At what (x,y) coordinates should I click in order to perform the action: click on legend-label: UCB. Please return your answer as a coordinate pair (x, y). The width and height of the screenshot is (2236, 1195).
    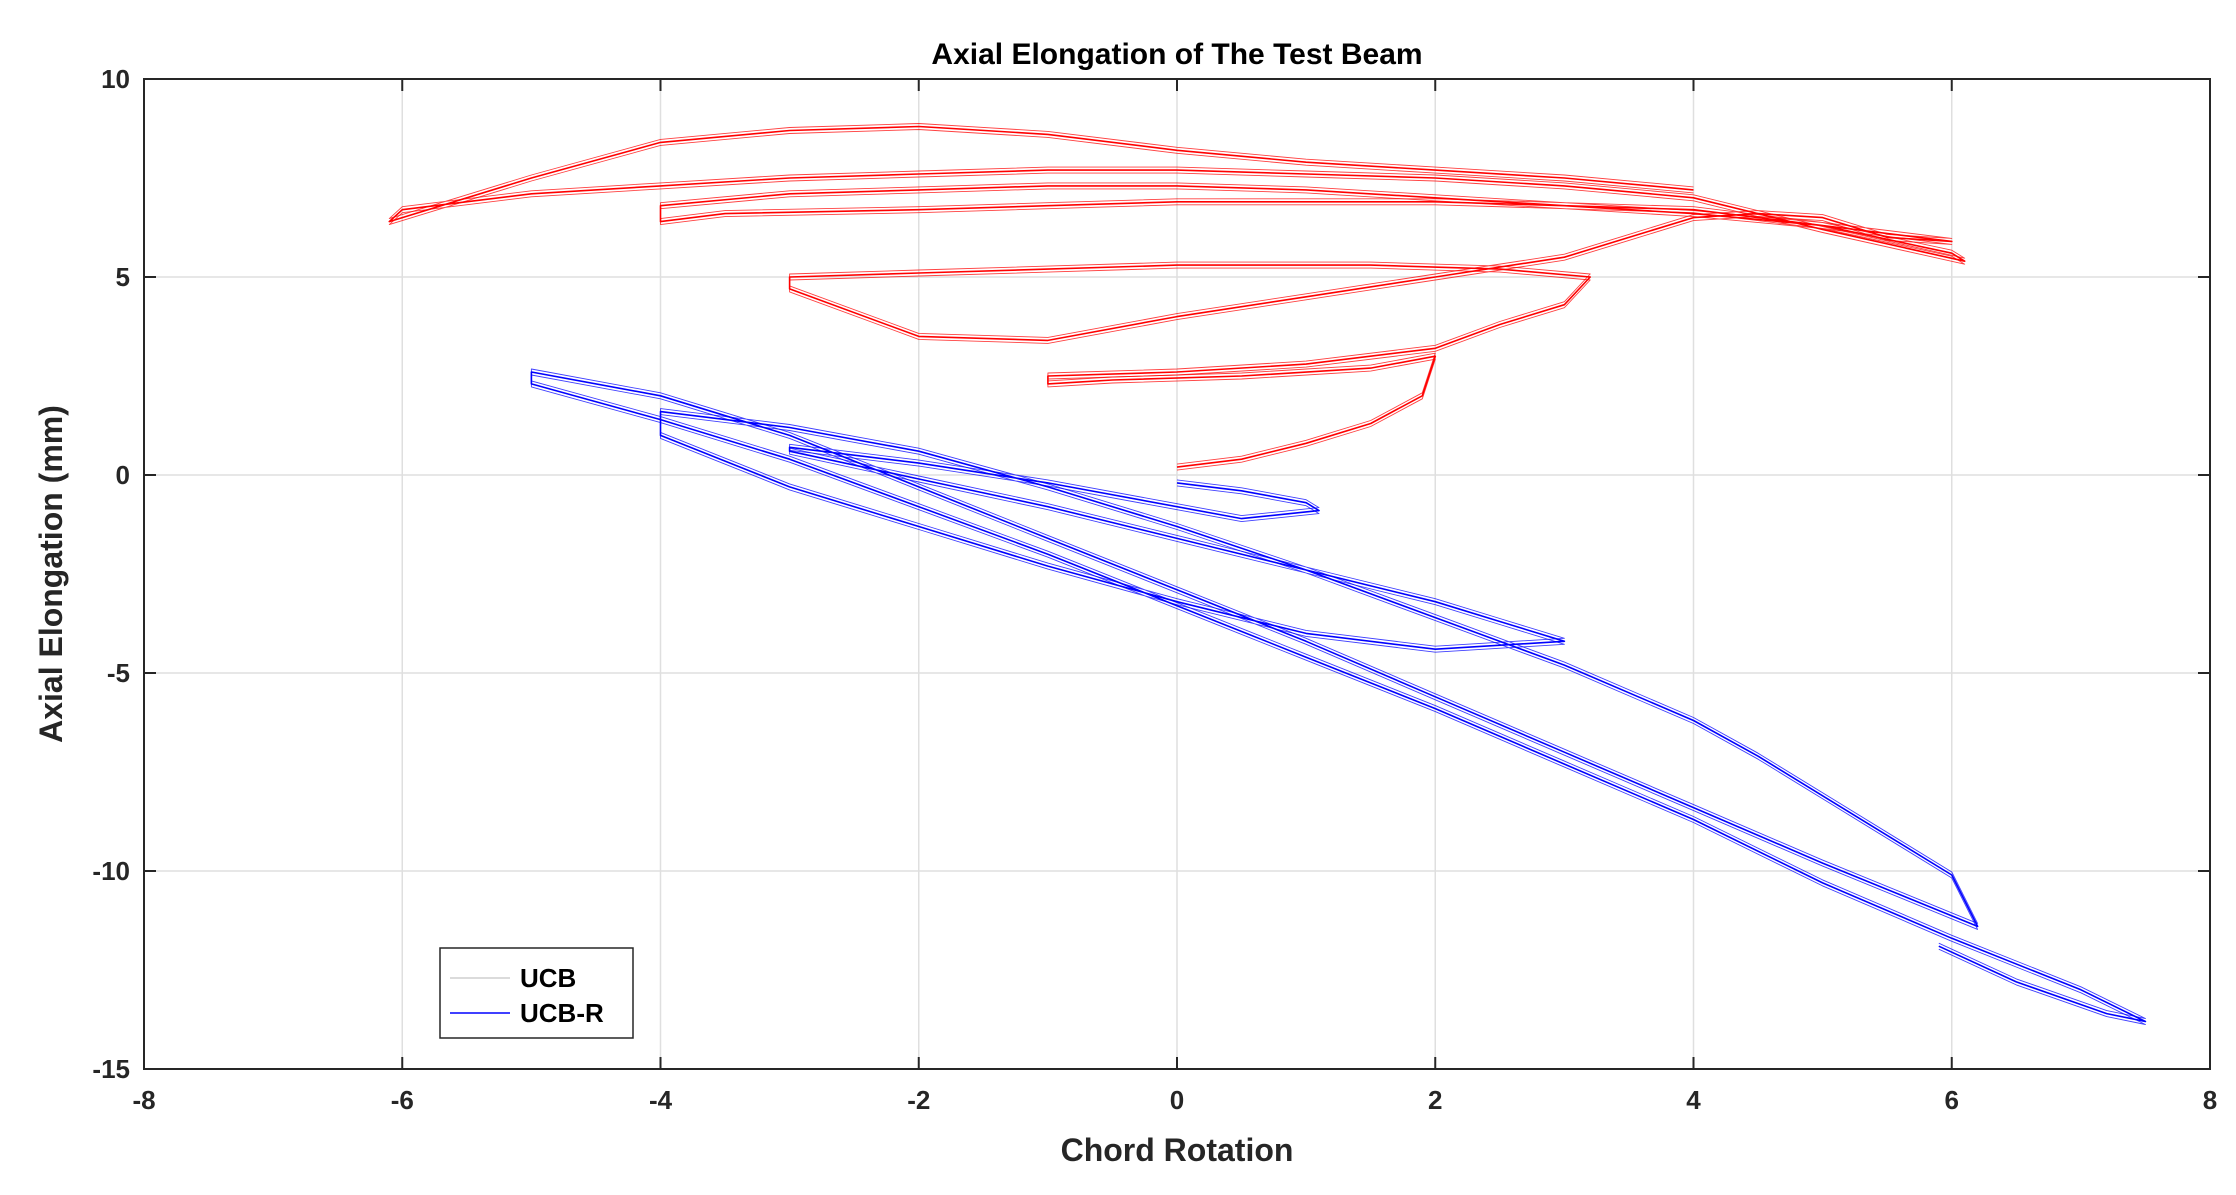
    Looking at the image, I should click on (548, 978).